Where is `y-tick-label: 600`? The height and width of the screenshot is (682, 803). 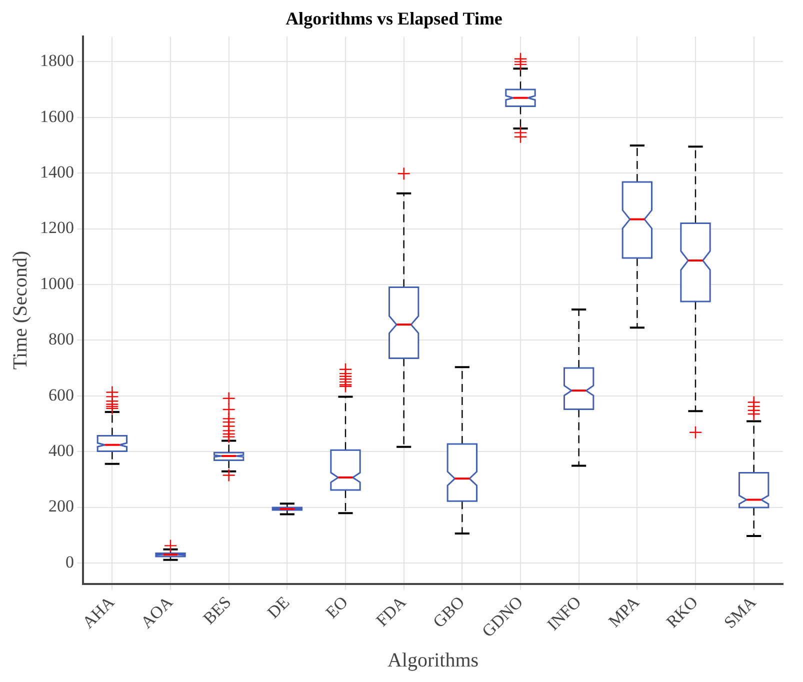
y-tick-label: 600 is located at coordinates (61, 394).